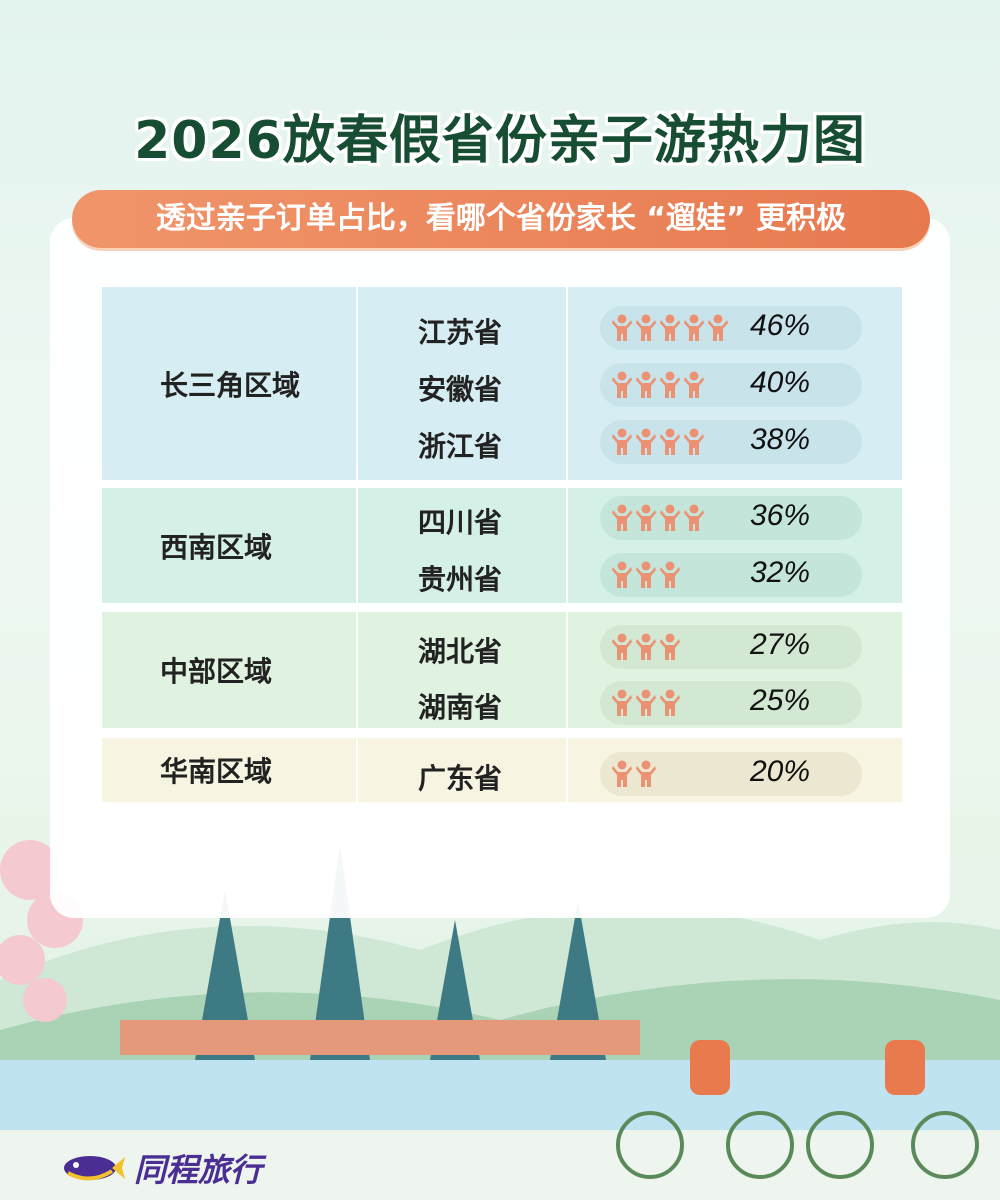 This screenshot has width=1000, height=1200. What do you see at coordinates (780, 439) in the screenshot?
I see `percentage-label: 38%` at bounding box center [780, 439].